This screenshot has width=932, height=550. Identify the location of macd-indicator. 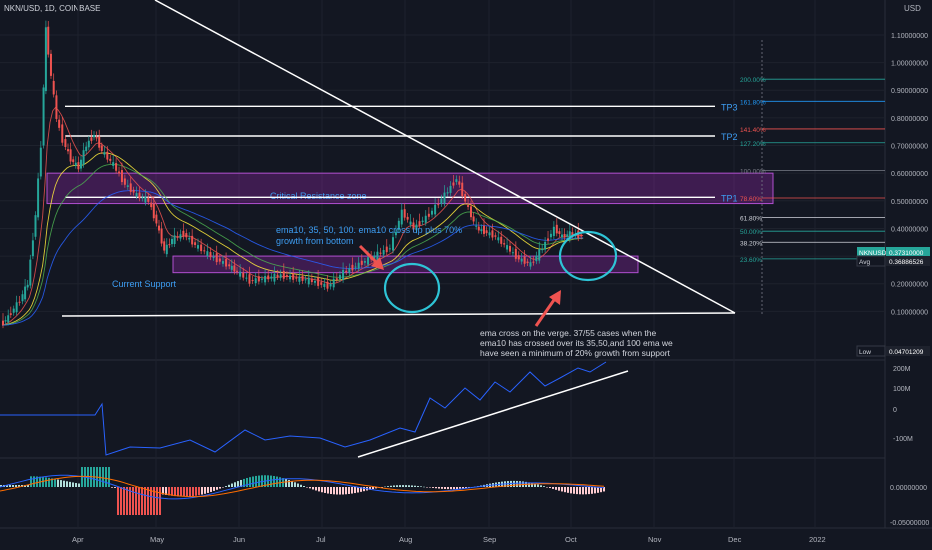
(302, 491).